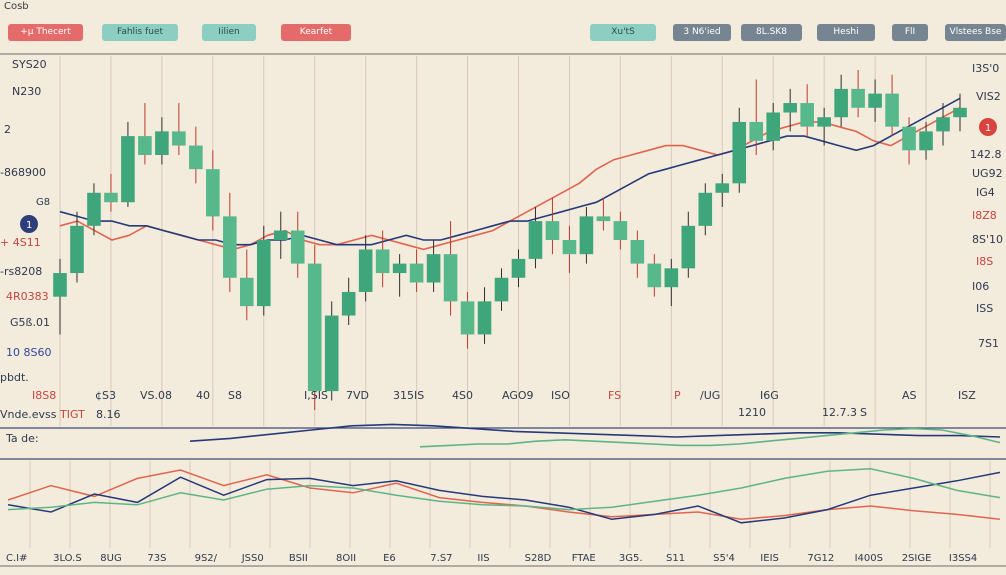 This screenshot has height=575, width=1006. Describe the element at coordinates (408, 395) in the screenshot. I see `main-bottom-label: 315IS` at that location.